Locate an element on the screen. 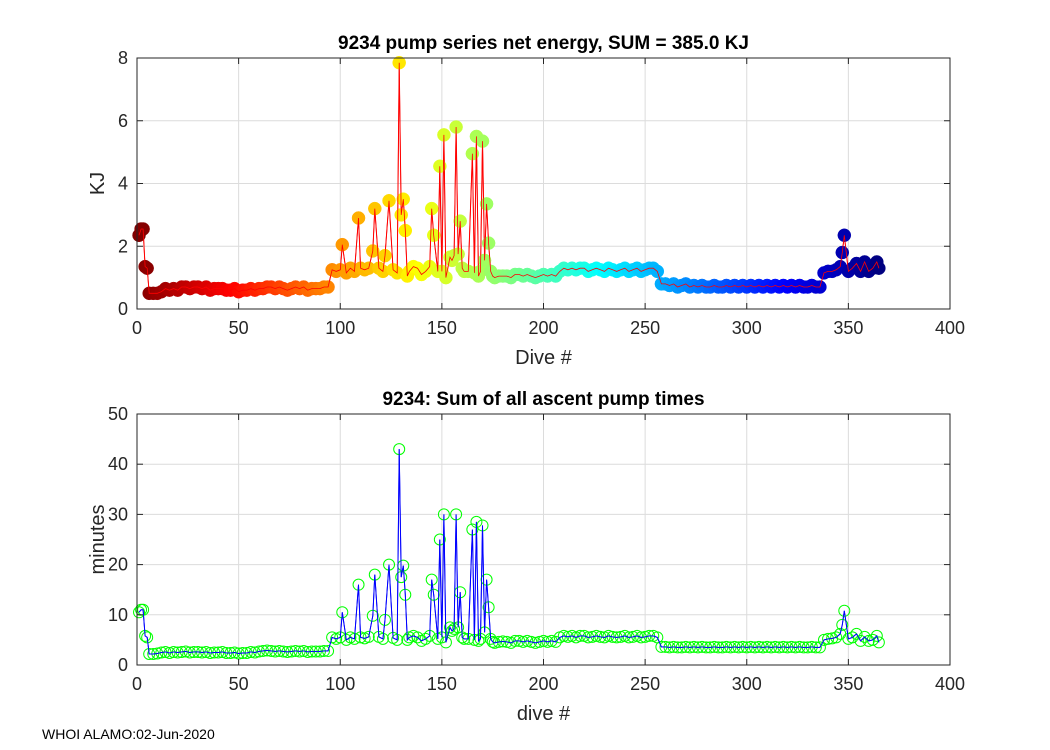 The width and height of the screenshot is (1050, 750). y-tick-label: 6 is located at coordinates (123, 121).